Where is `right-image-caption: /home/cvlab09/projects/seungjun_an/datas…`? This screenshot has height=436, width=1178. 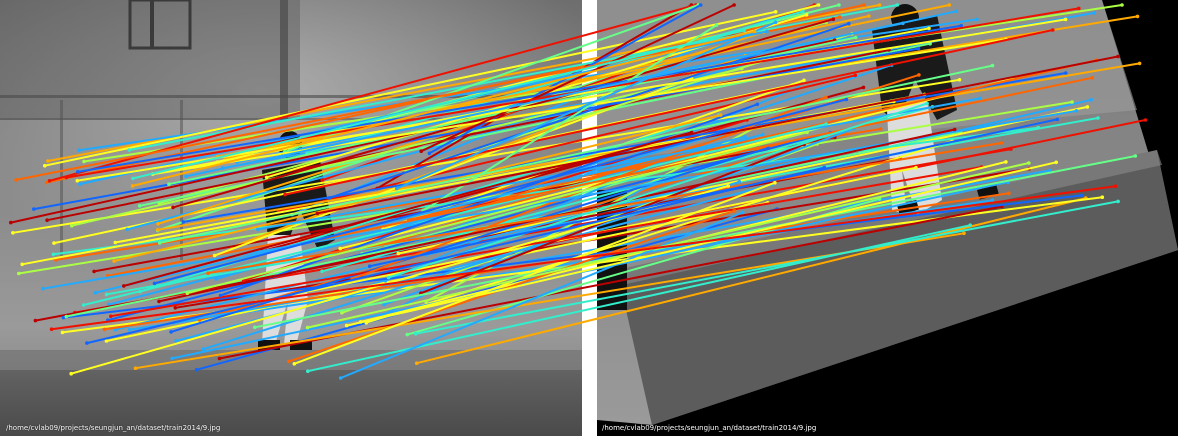
right-image-caption: /home/cvlab09/projects/seungjun_an/datas… is located at coordinates (709, 428).